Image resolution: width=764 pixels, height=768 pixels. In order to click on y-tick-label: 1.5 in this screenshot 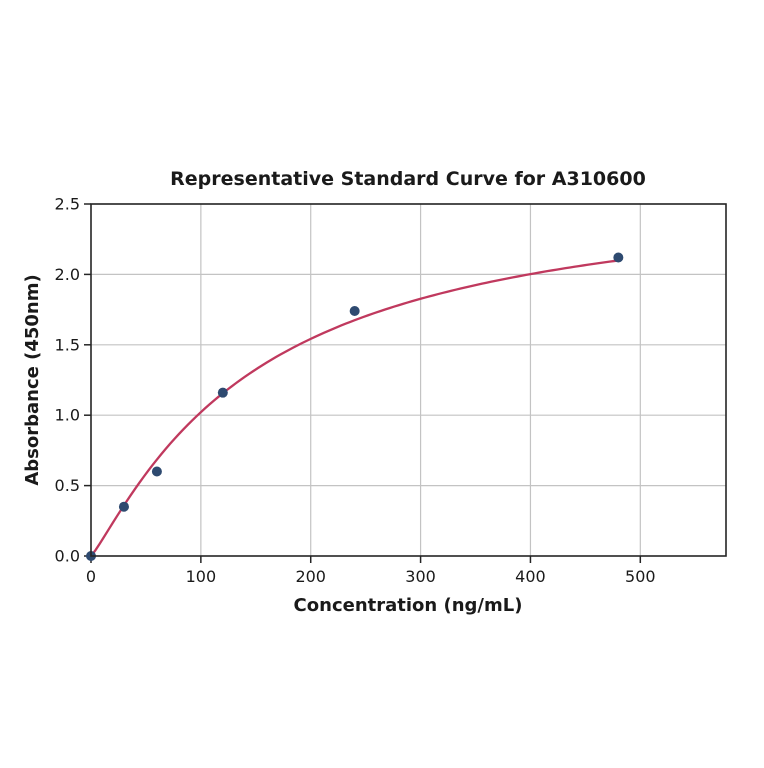, I will do `click(67, 344)`.